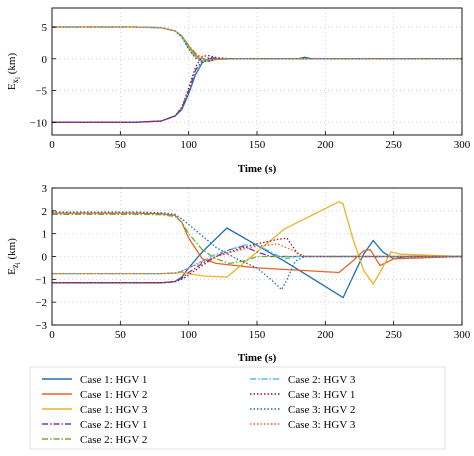  I want to click on y-axis-label: Ezi (km), so click(14, 256).